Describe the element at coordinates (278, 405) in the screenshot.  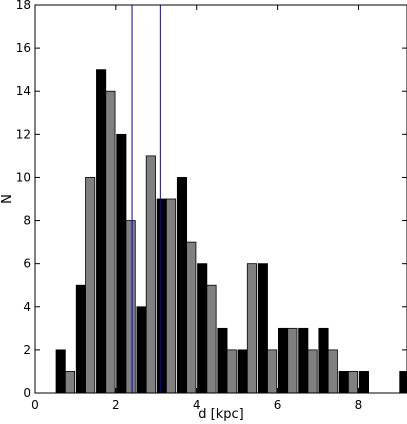
I see `x-tick-label: 6` at that location.